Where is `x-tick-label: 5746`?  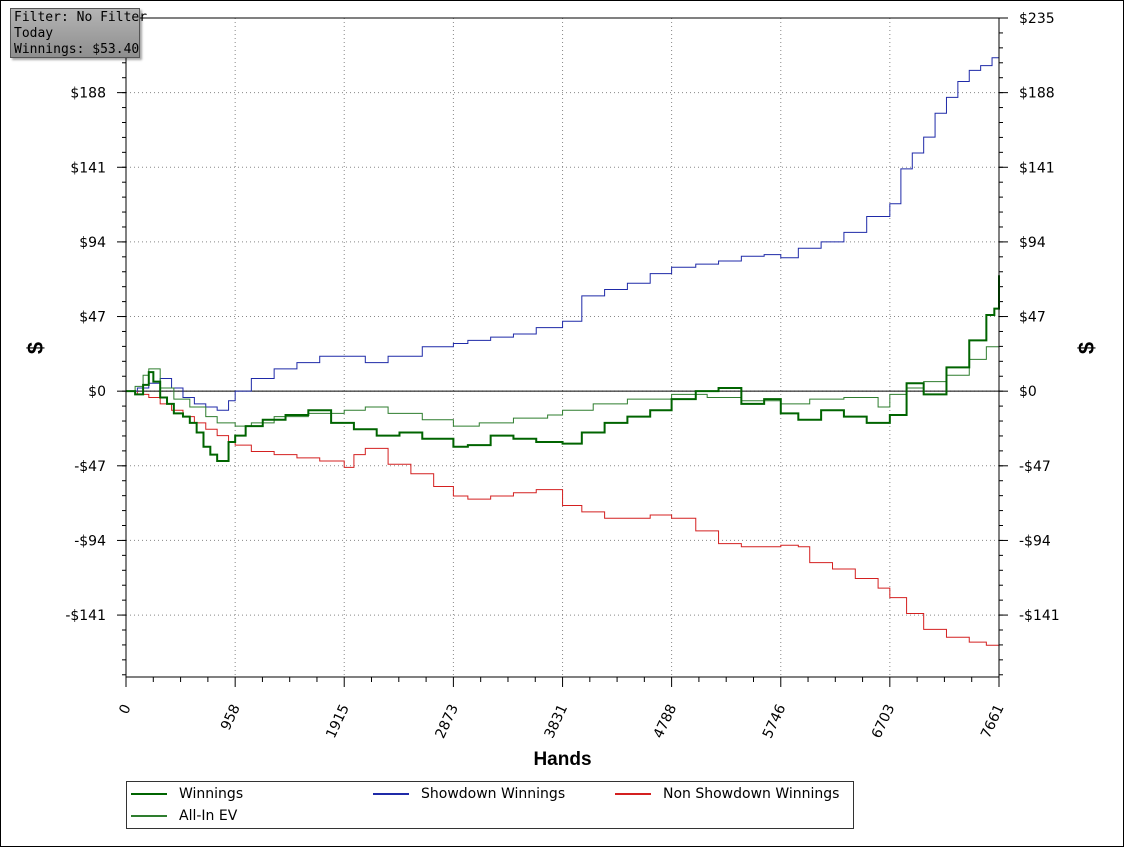
x-tick-label: 5746 is located at coordinates (775, 721).